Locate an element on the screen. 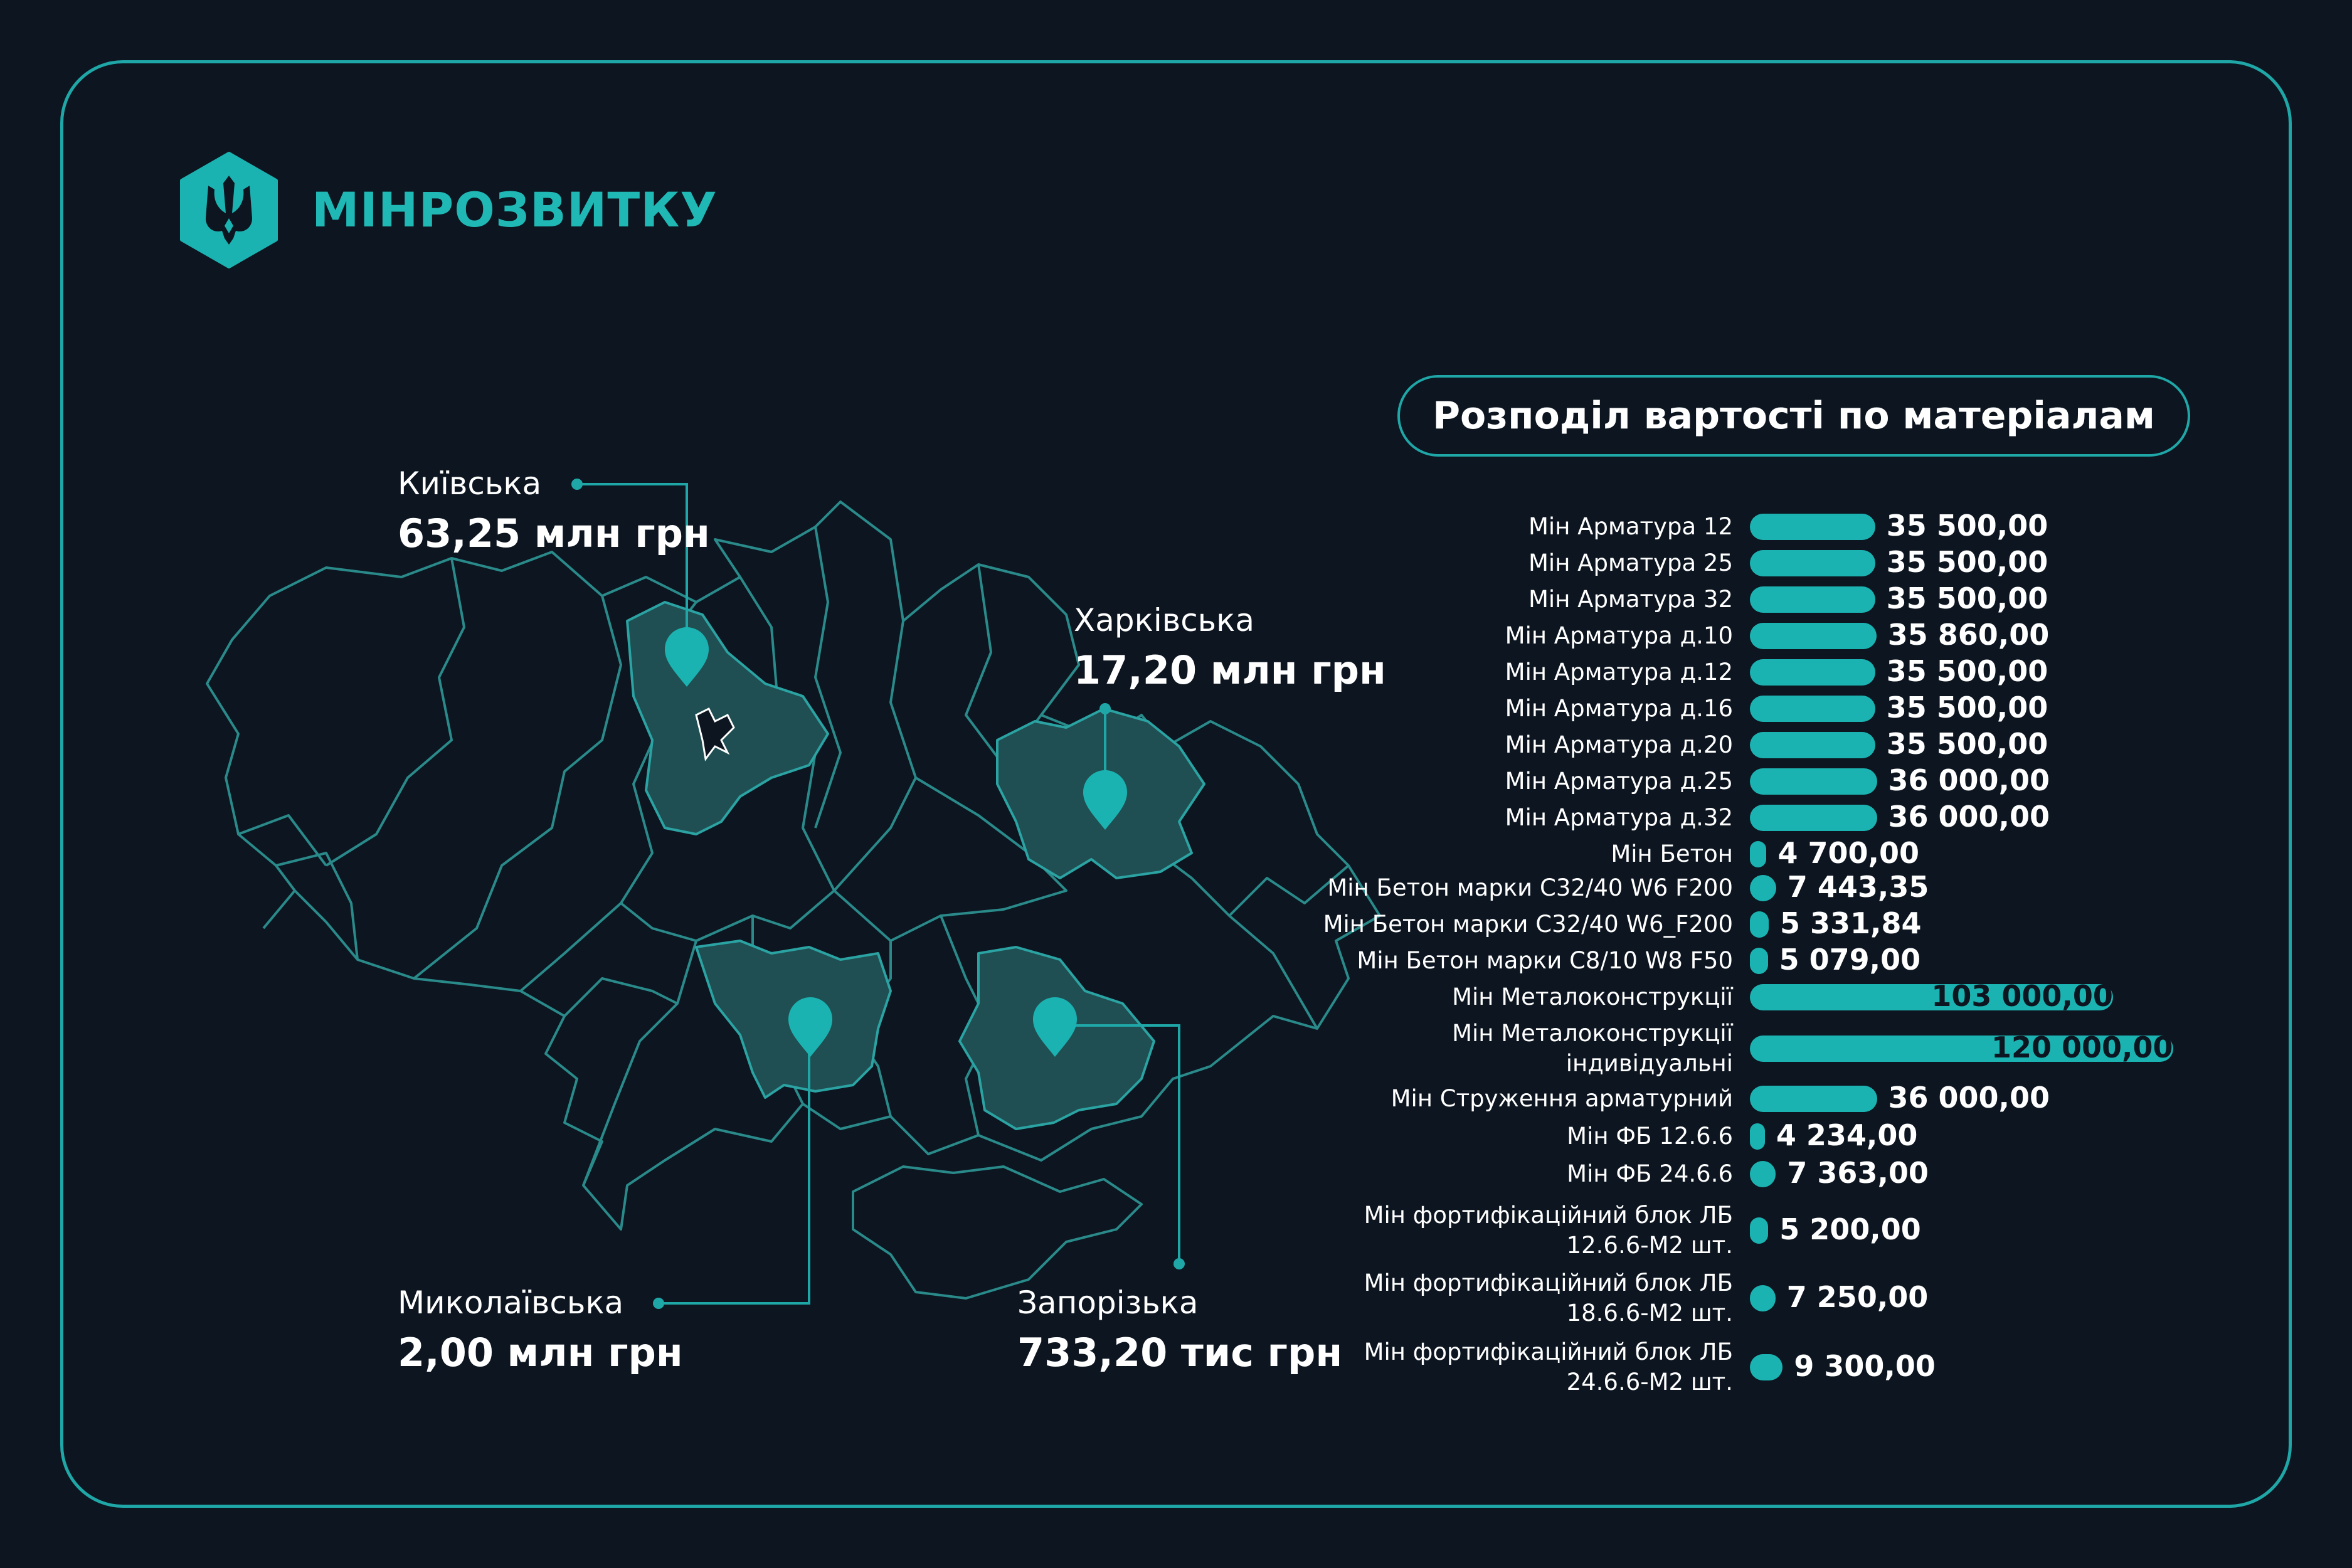 The width and height of the screenshot is (2352, 1568). mykolaiv-leader-dot is located at coordinates (658, 1303).